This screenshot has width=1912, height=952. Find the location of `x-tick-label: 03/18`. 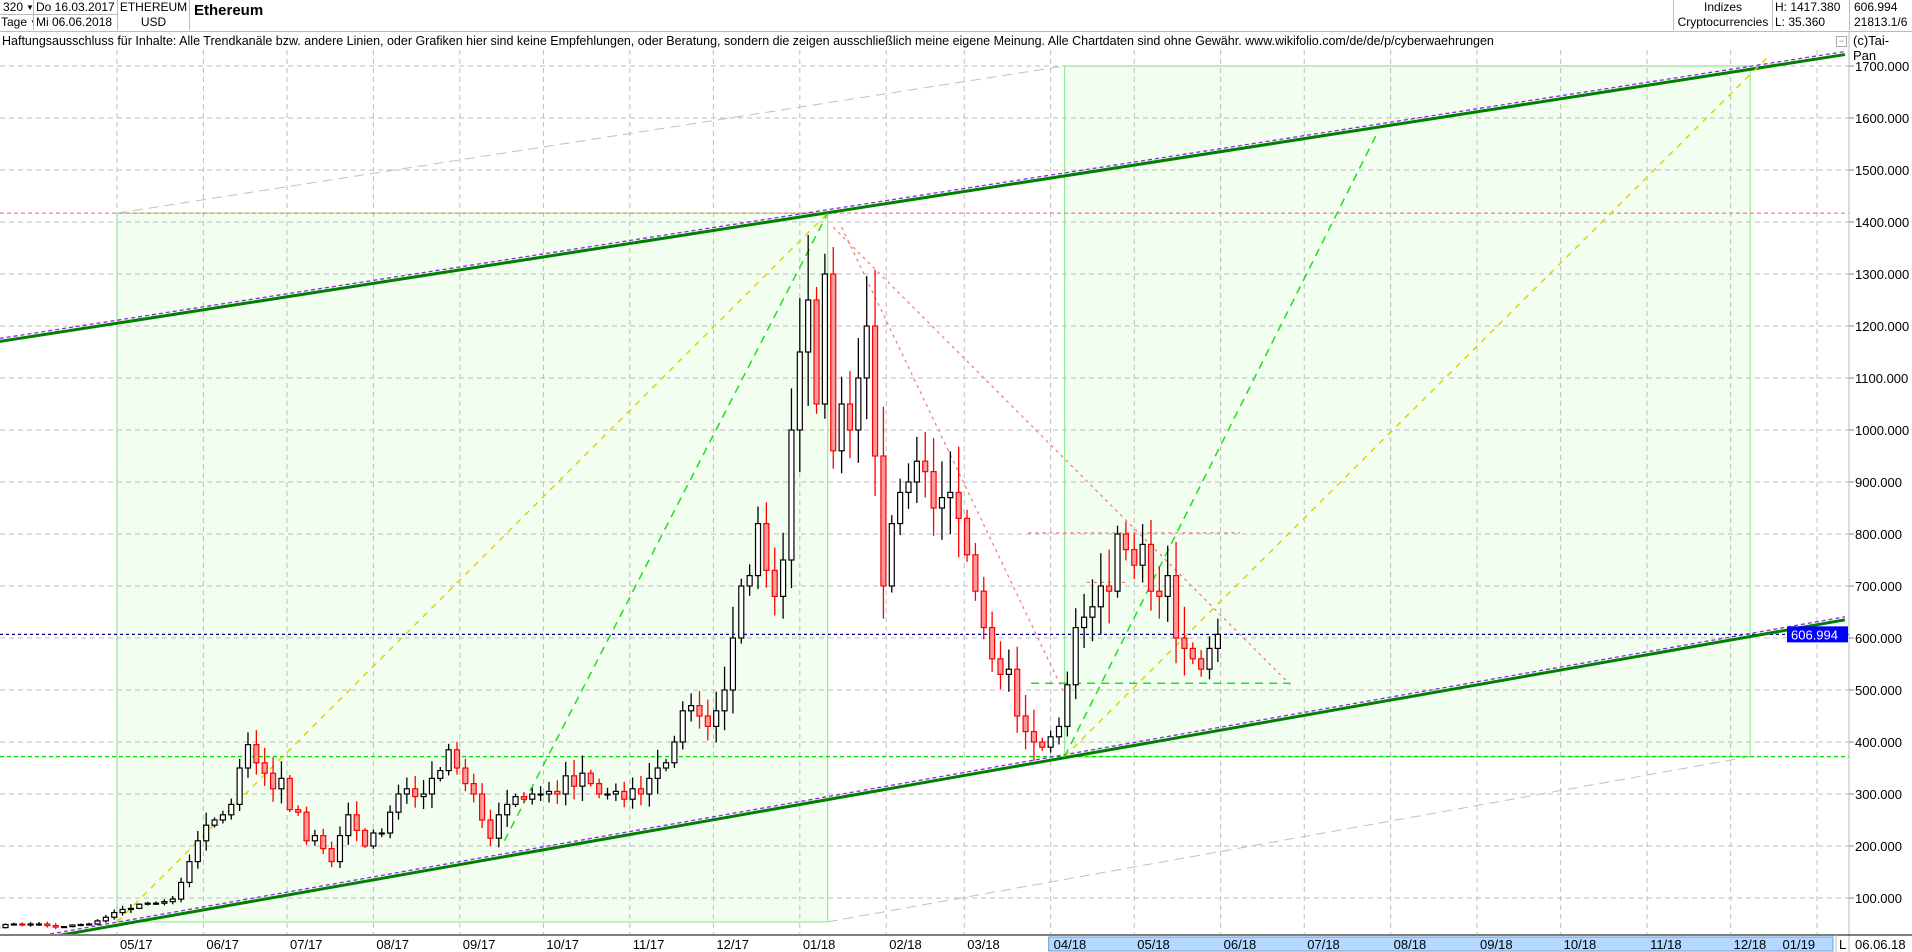

x-tick-label: 03/18 is located at coordinates (983, 944).